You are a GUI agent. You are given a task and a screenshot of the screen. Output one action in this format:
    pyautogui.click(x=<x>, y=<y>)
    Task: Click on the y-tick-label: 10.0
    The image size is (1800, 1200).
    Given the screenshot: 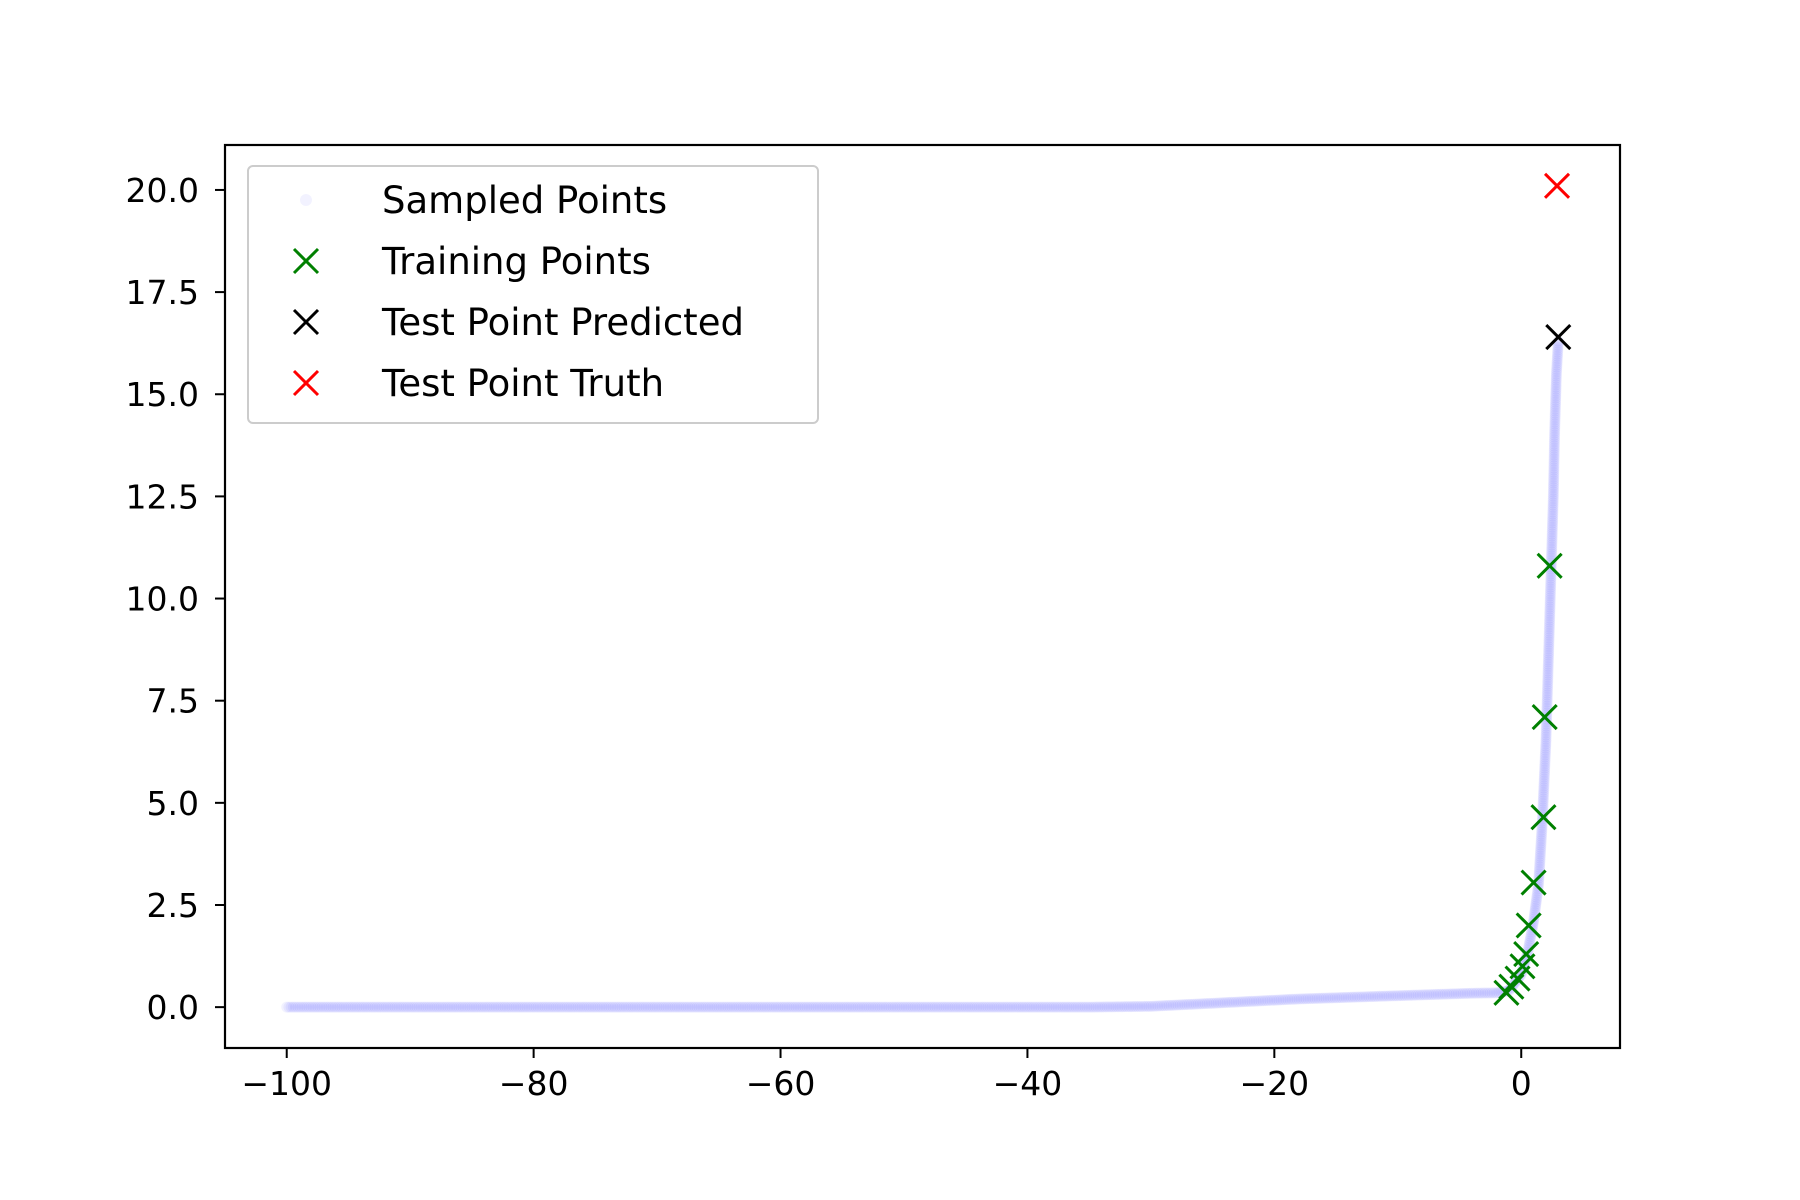 What is the action you would take?
    pyautogui.click(x=162, y=599)
    